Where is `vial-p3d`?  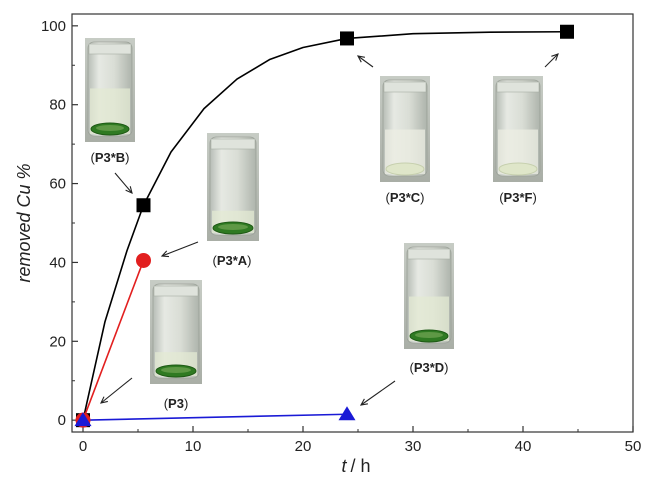
vial-p3d is located at coordinates (429, 296).